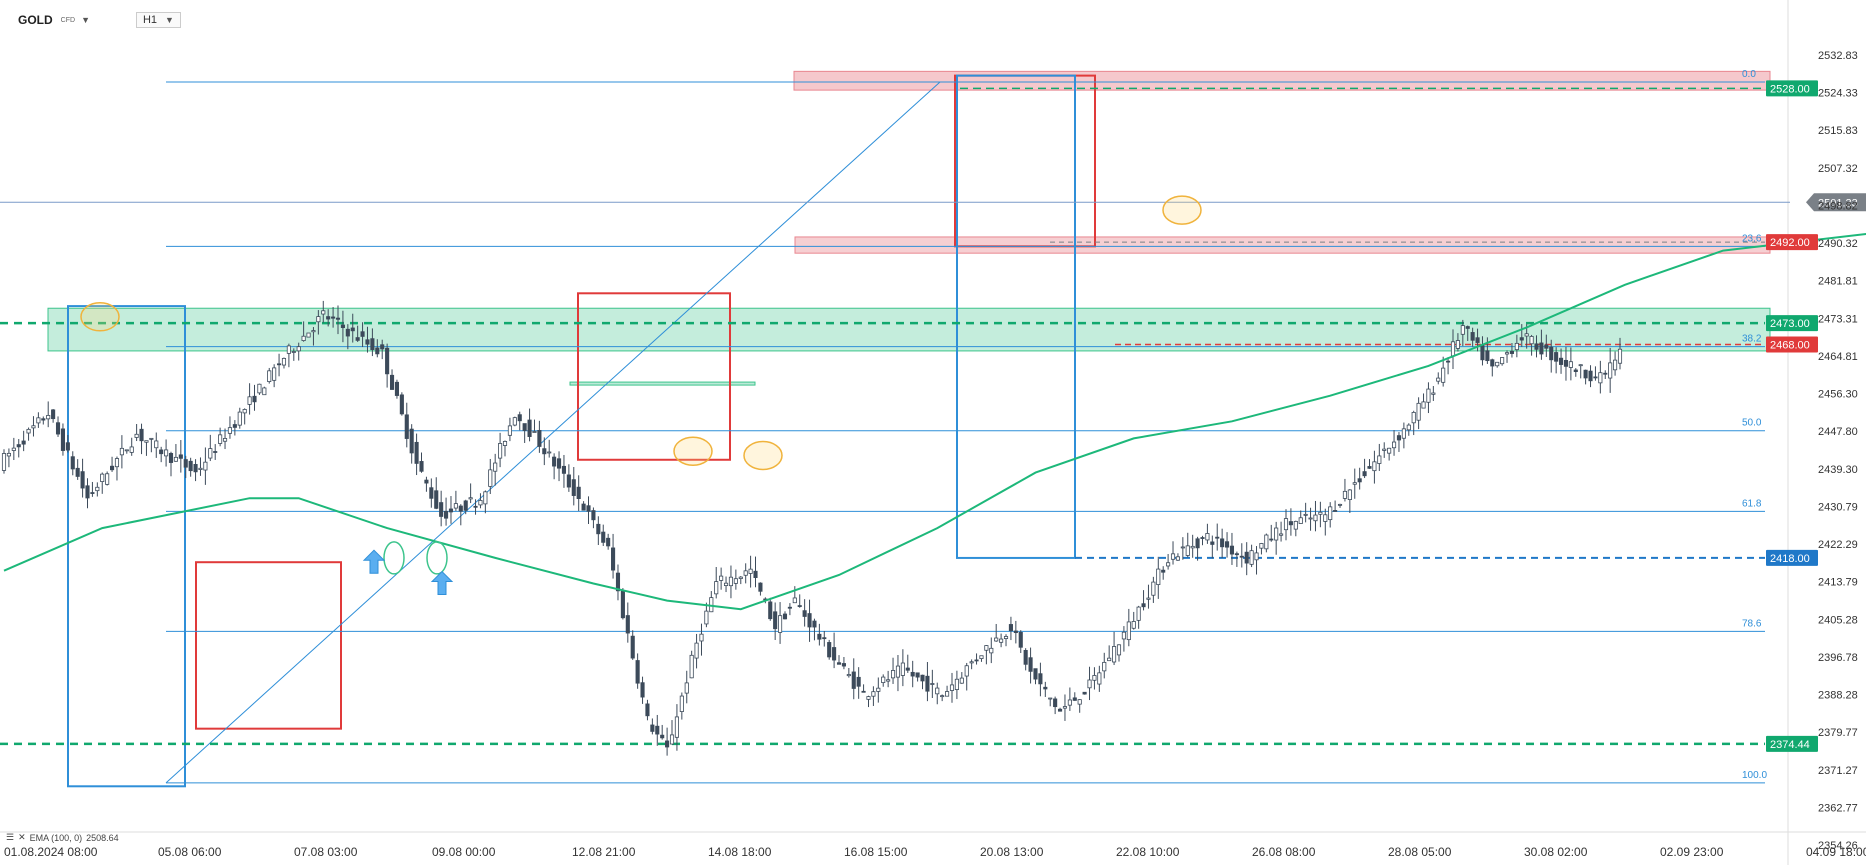  What do you see at coordinates (1838, 131) in the screenshot?
I see `y-tick-label: 2515.83` at bounding box center [1838, 131].